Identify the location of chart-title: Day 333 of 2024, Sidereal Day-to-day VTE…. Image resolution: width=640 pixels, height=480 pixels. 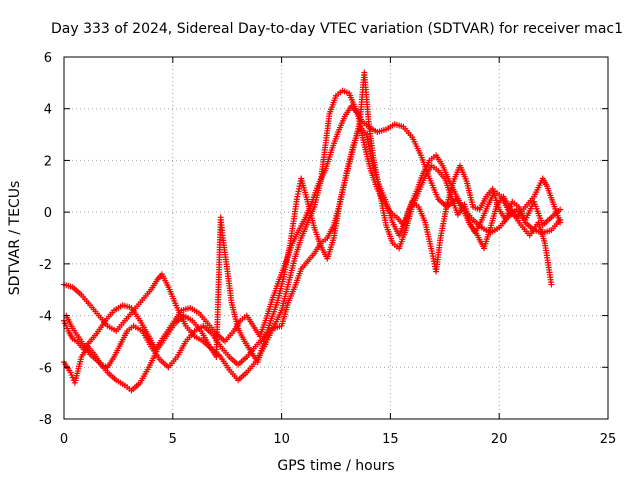
(337, 29).